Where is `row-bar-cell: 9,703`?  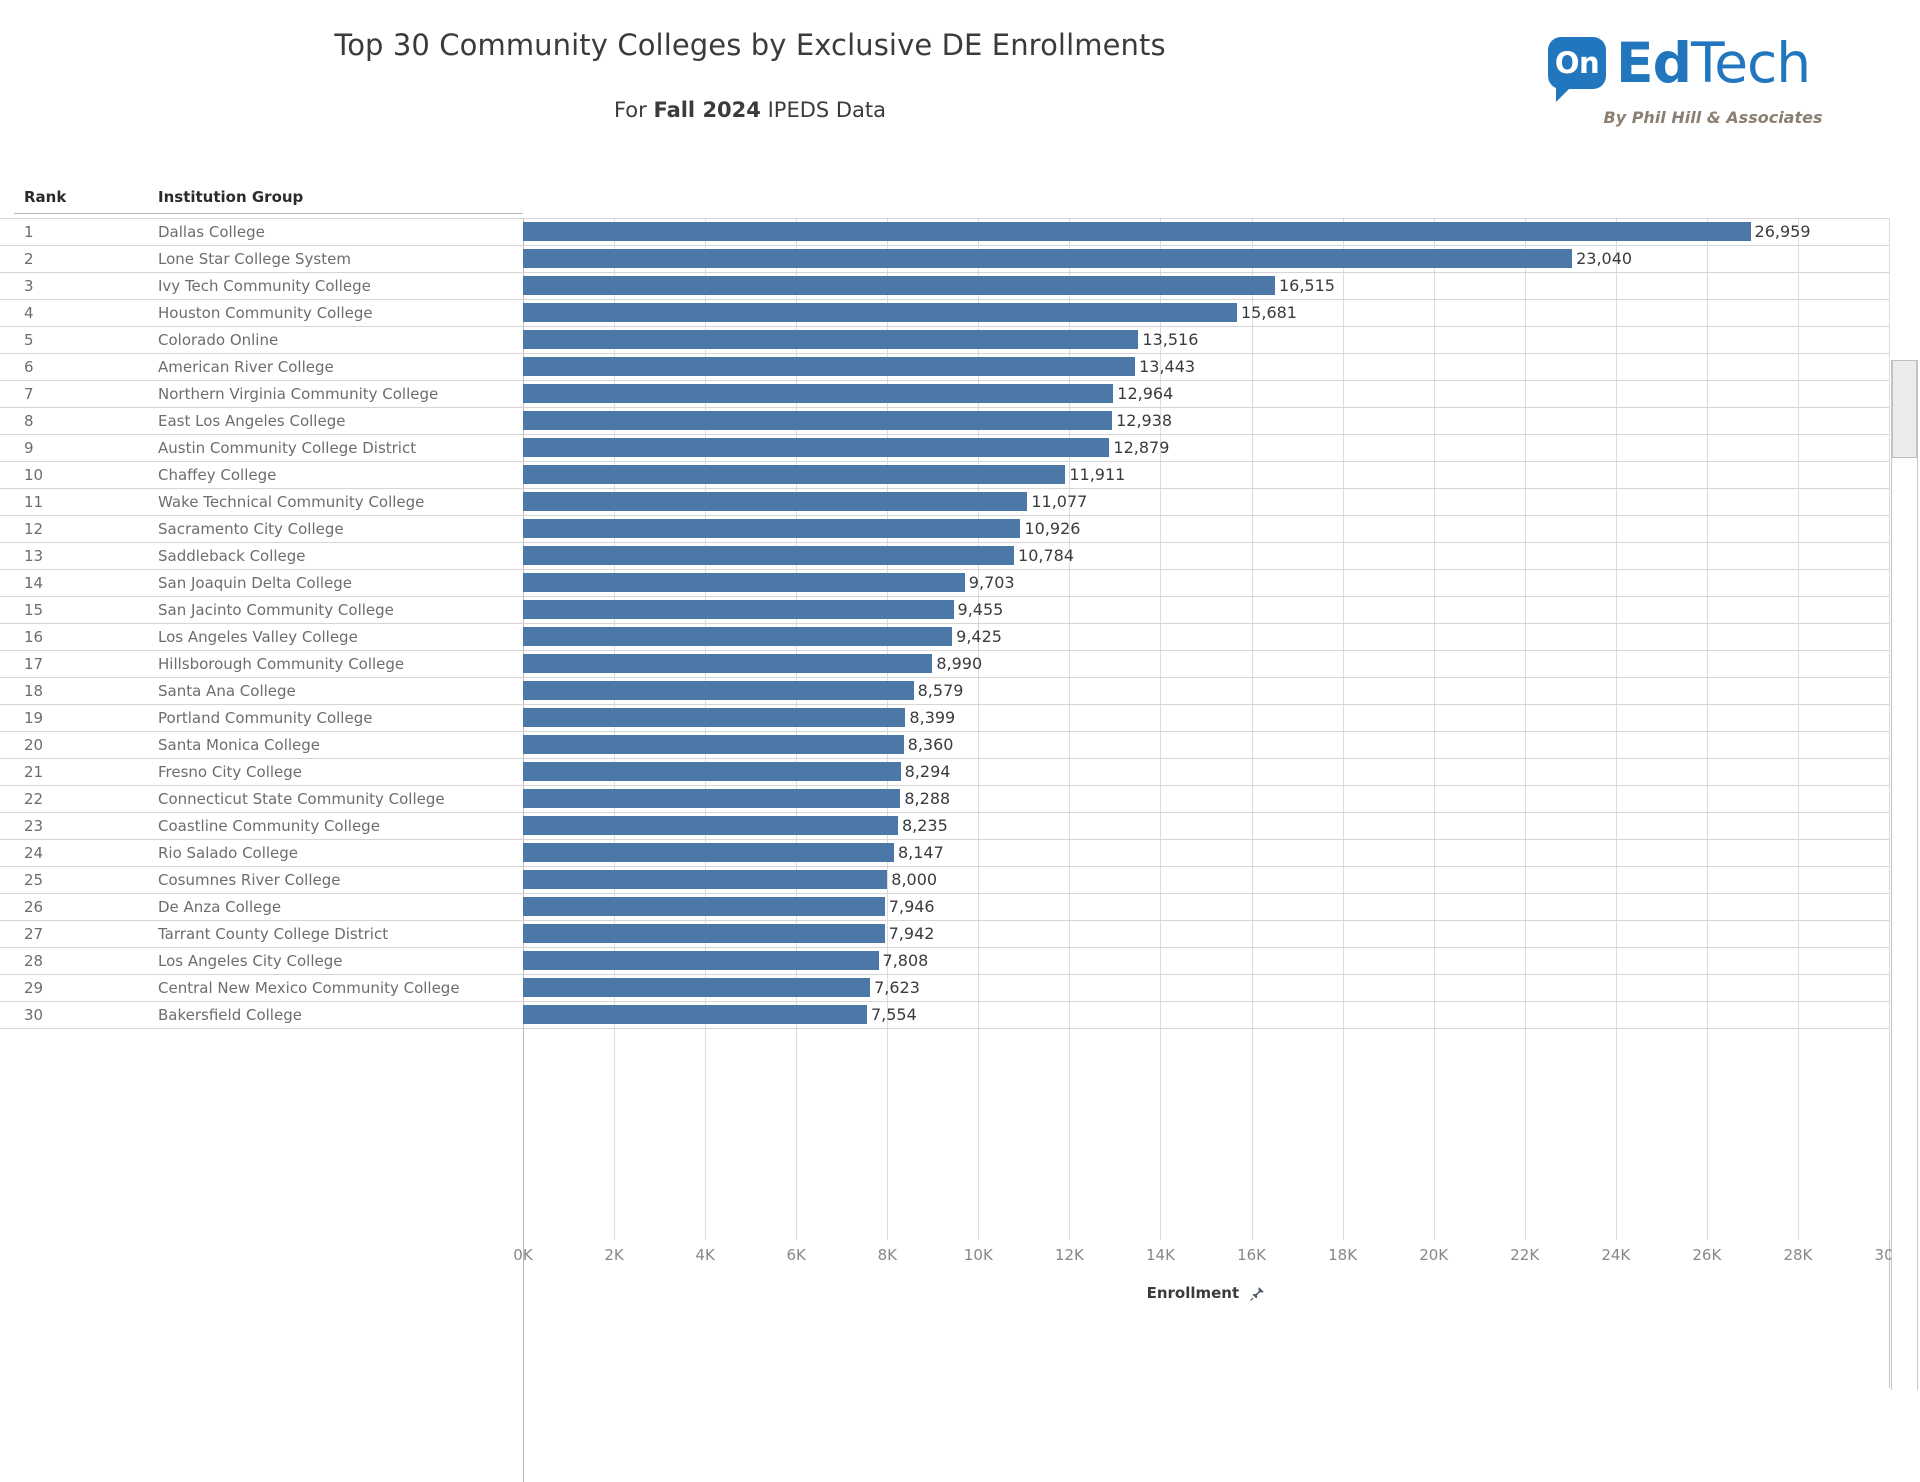
row-bar-cell: 9,703 is located at coordinates (1206, 583).